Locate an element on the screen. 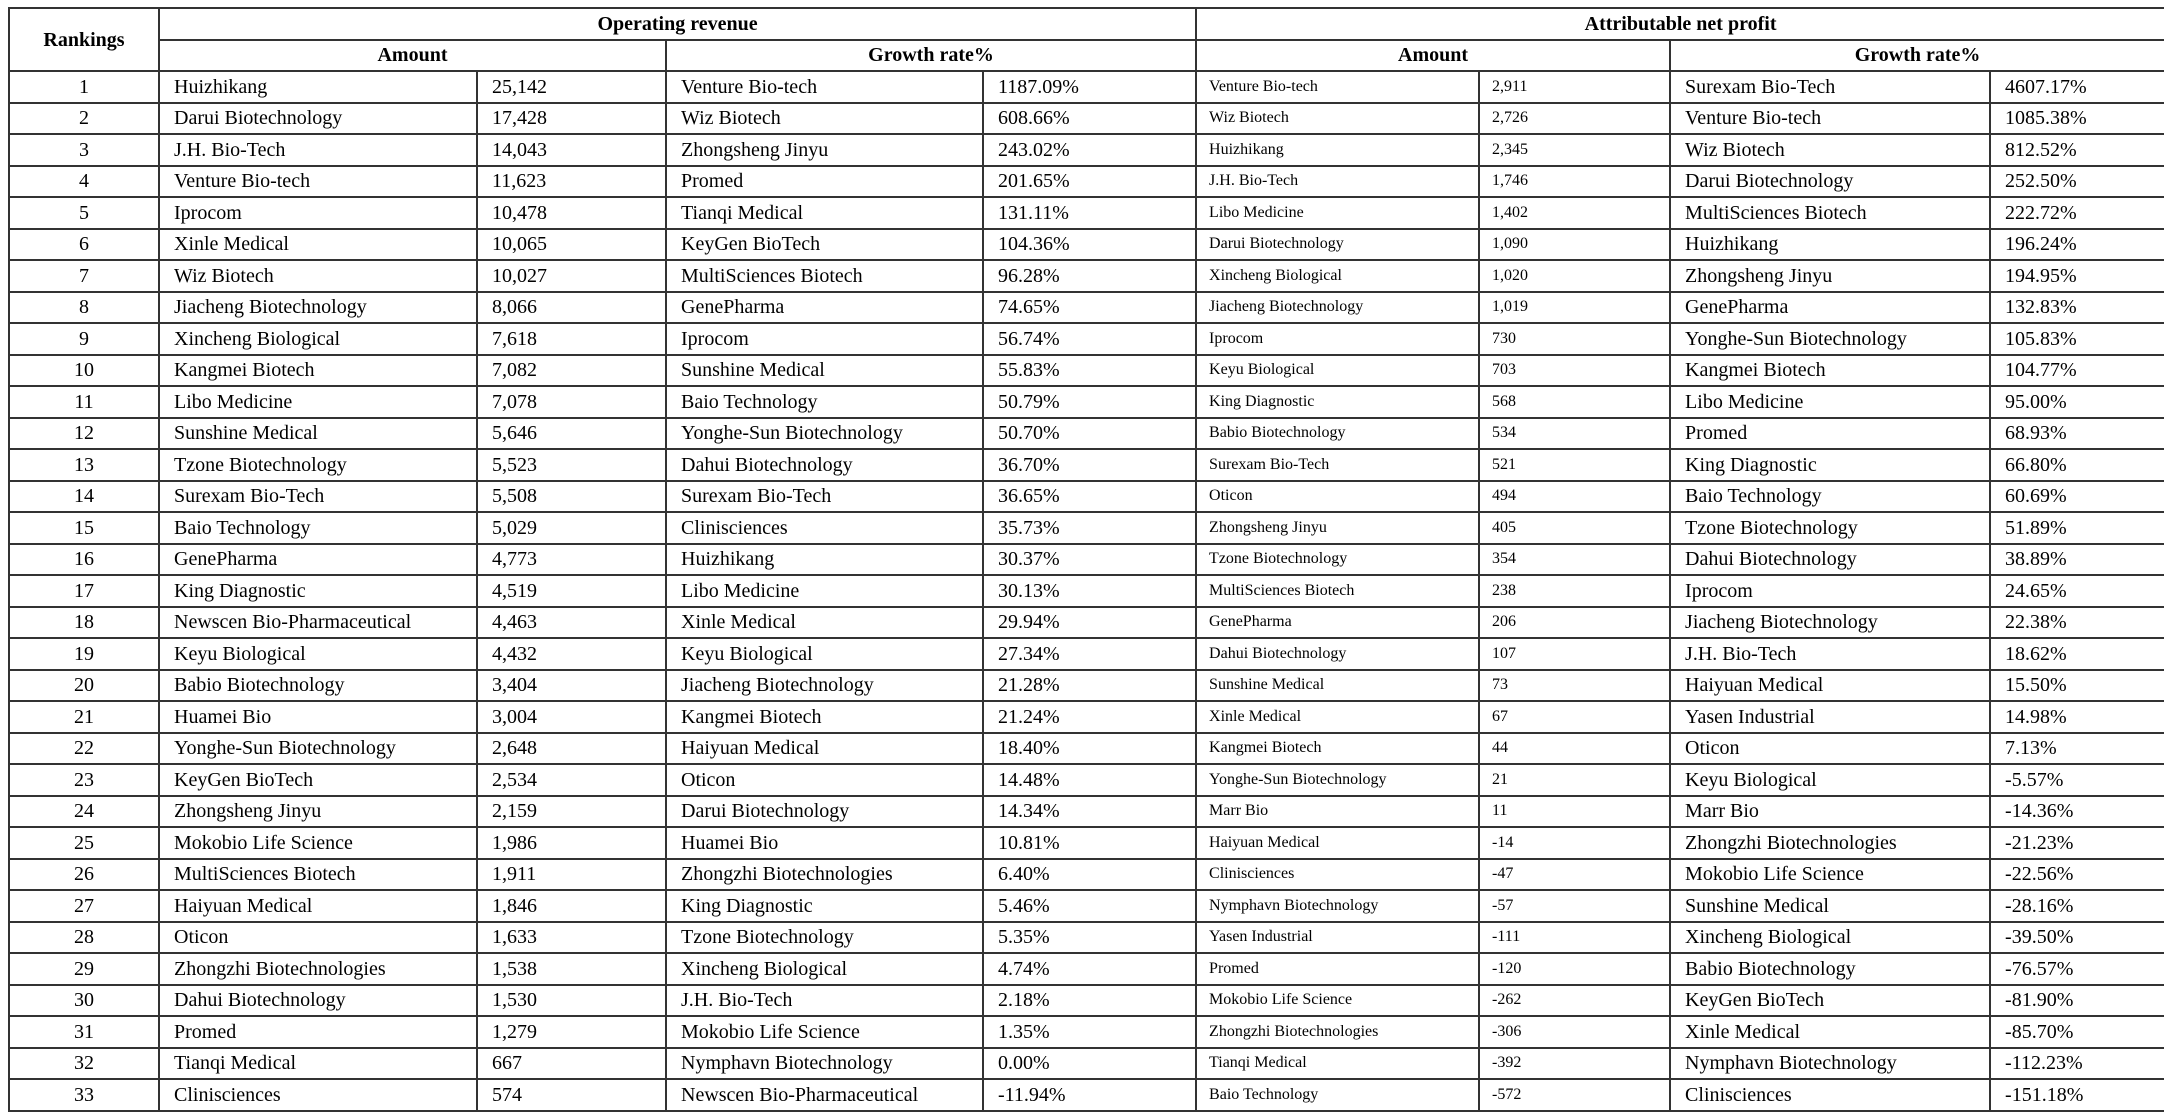 The height and width of the screenshot is (1120, 2164). cell-profit-growth-company: Sunshine Medical is located at coordinates (1830, 906).